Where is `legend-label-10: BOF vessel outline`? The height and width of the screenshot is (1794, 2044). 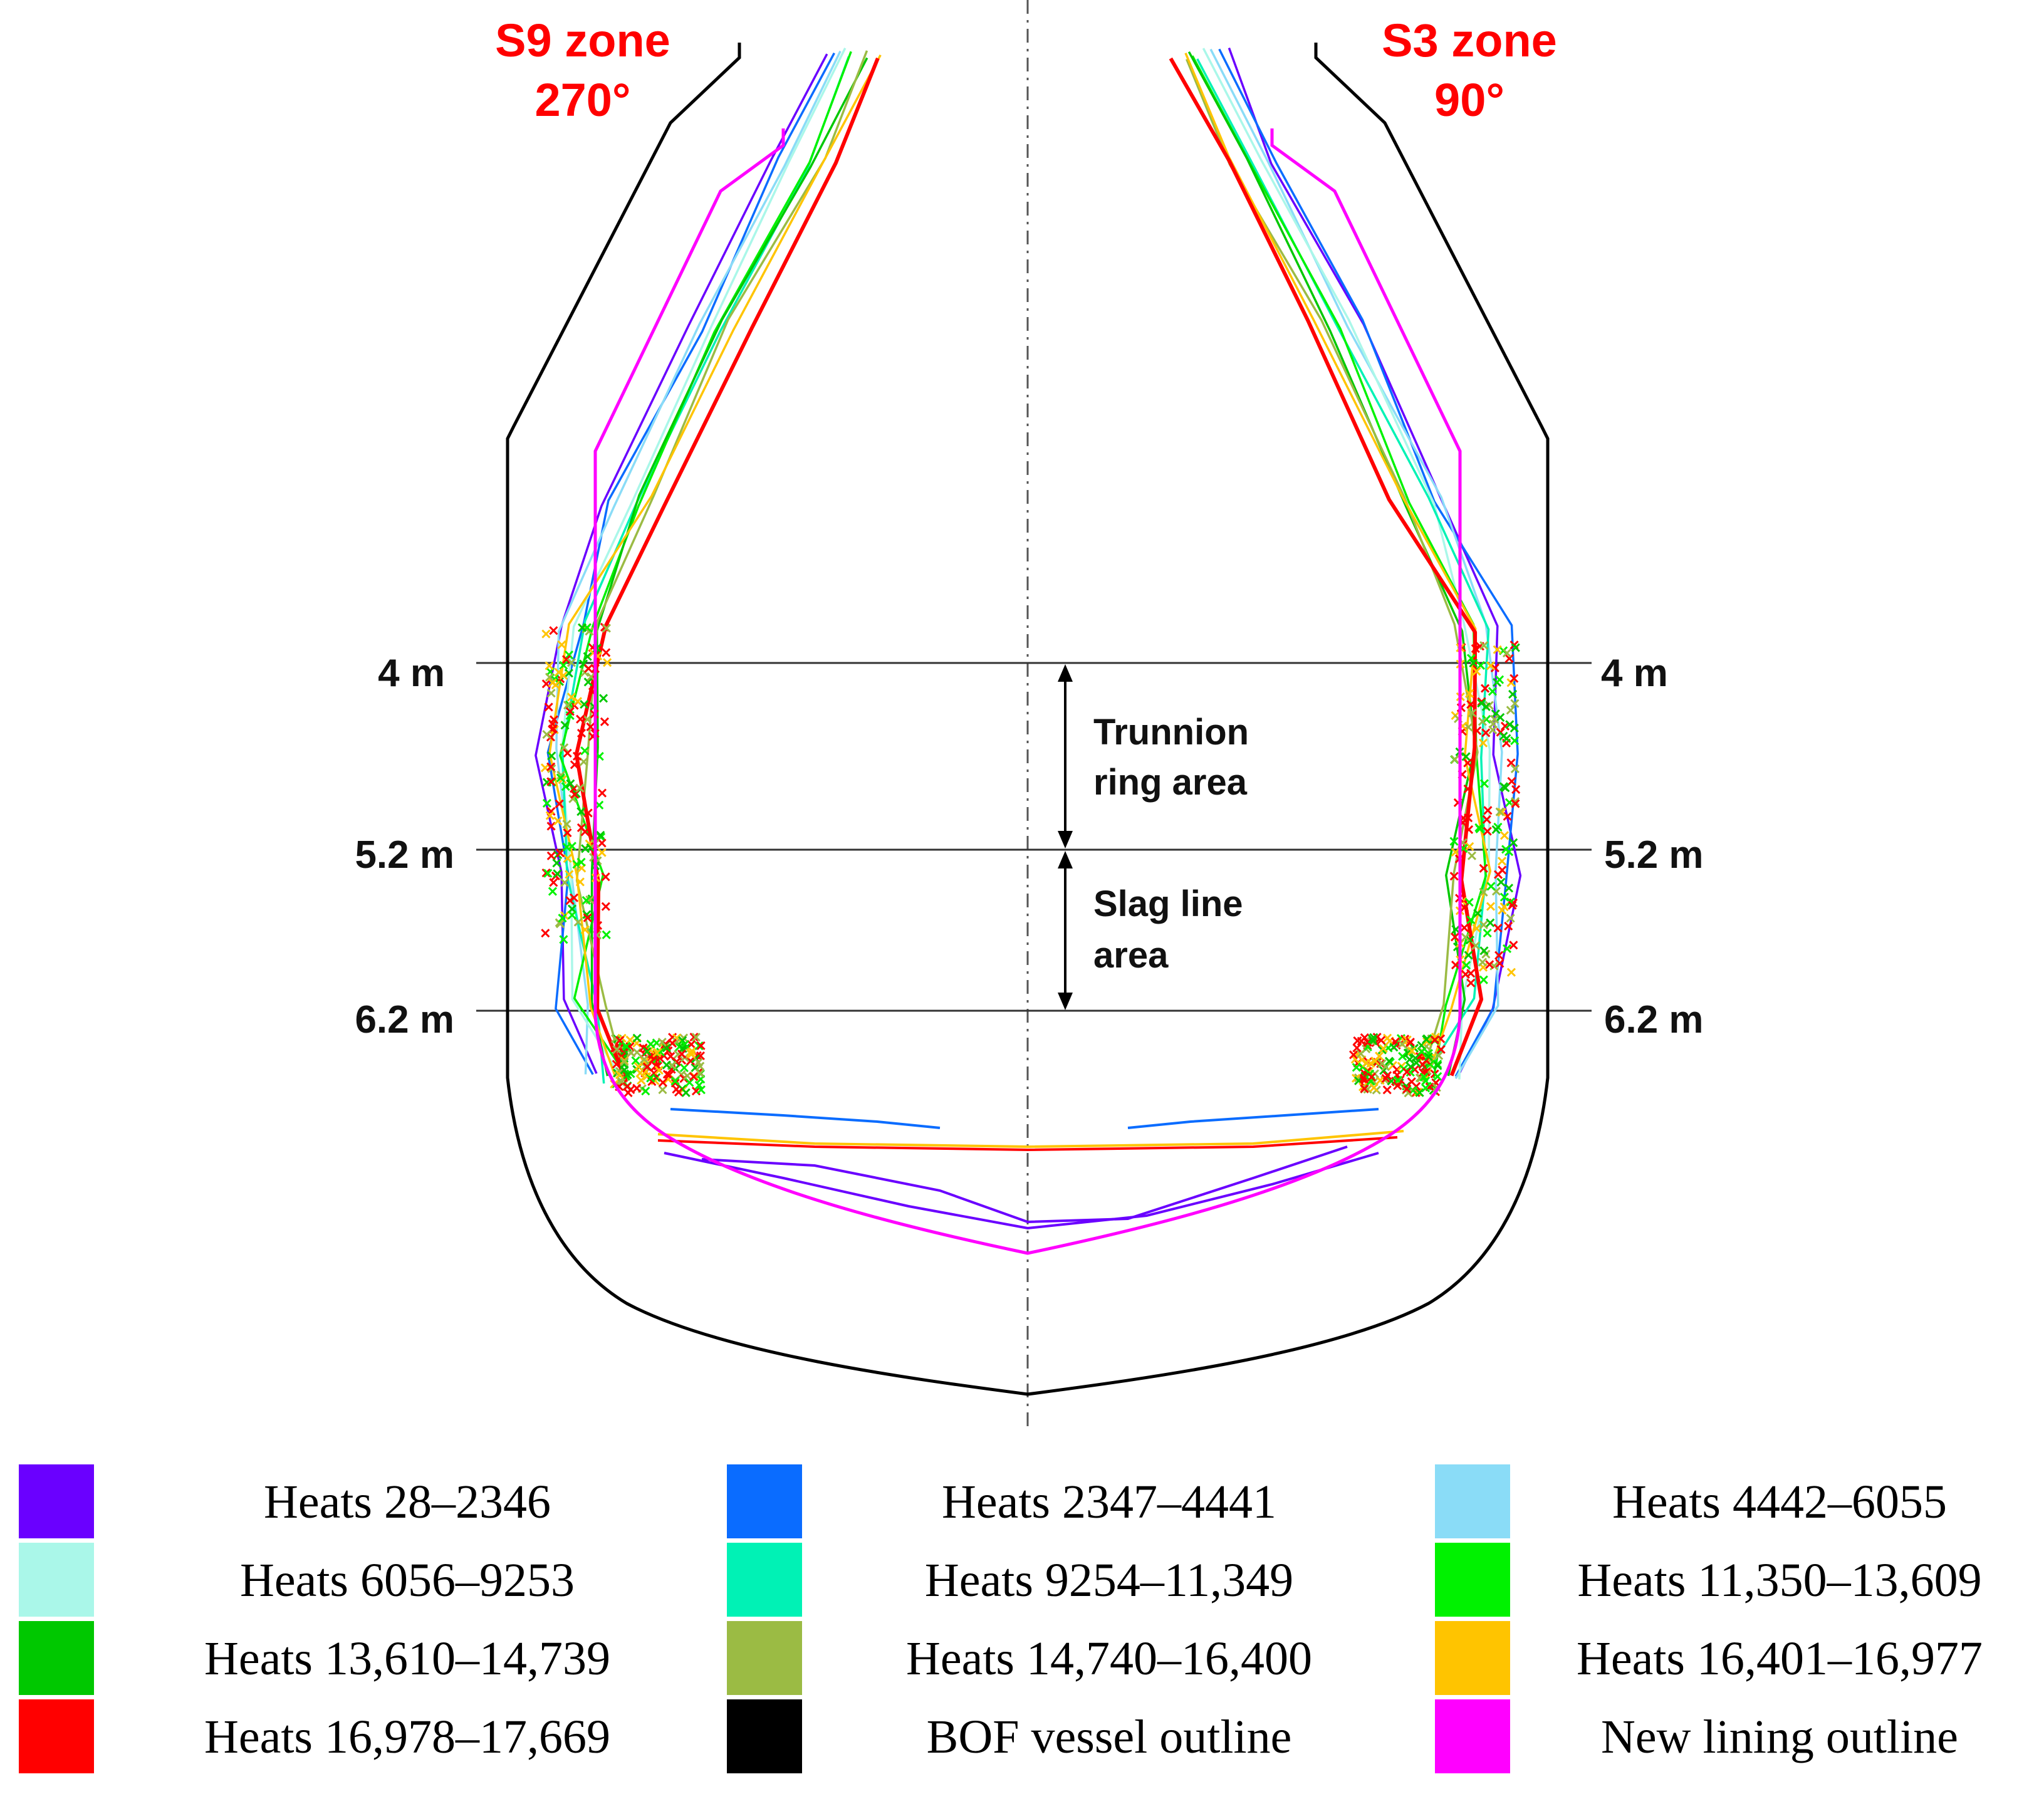
legend-label-10: BOF vessel outline is located at coordinates (1109, 1737).